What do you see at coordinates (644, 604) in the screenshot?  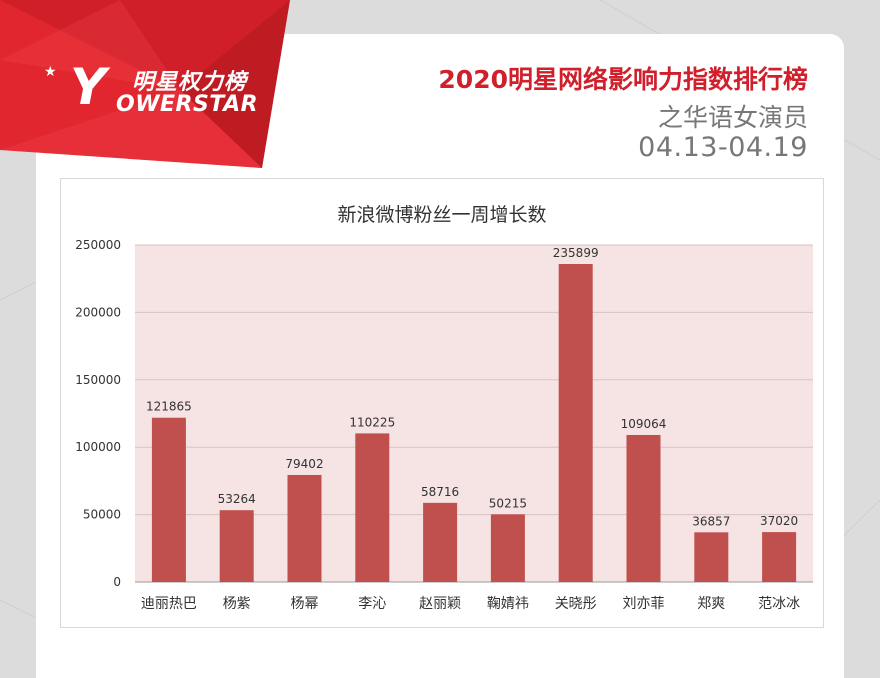 I see `x-tick-label: 刘亦菲` at bounding box center [644, 604].